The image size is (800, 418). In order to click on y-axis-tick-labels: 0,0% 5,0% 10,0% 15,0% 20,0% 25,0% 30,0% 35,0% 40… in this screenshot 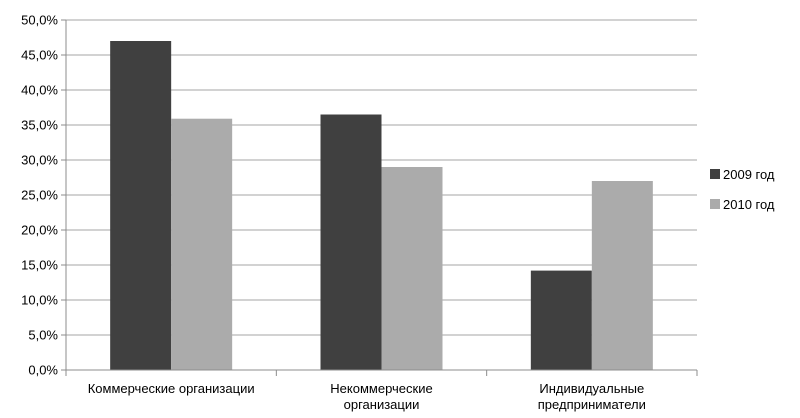, I will do `click(39, 195)`.